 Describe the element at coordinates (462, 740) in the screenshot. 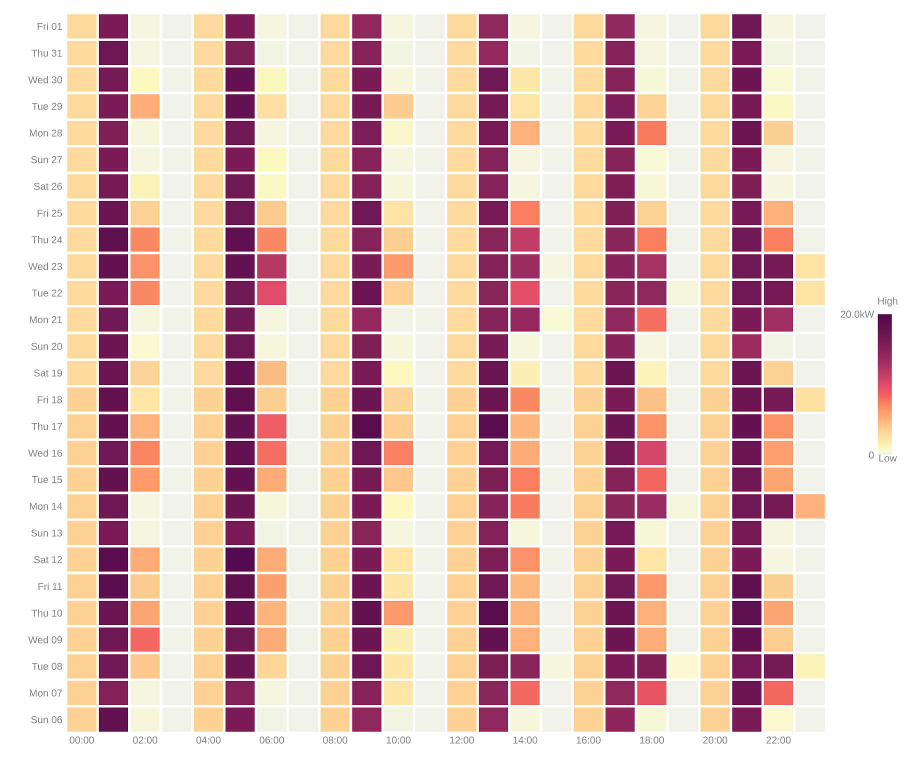

I see `x-tick-label: 12:00` at that location.